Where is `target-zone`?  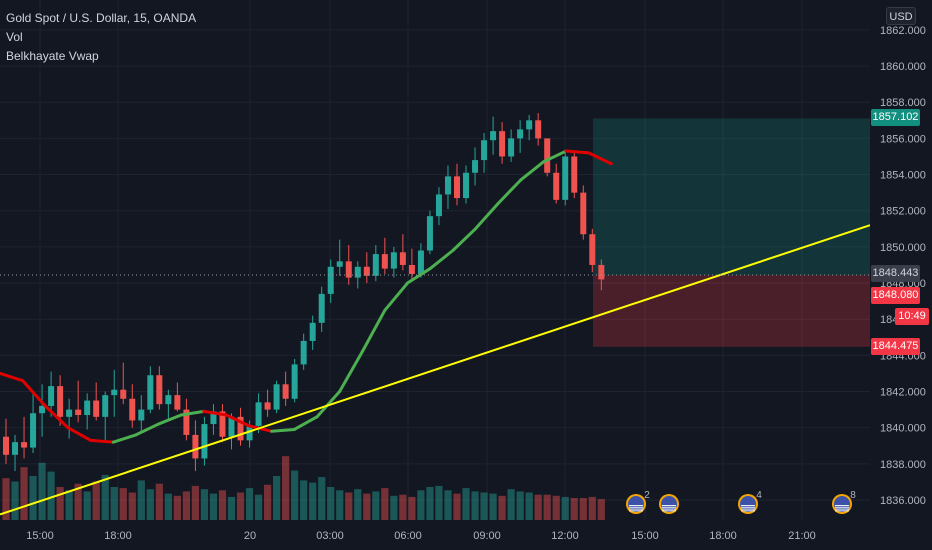 target-zone is located at coordinates (731, 197).